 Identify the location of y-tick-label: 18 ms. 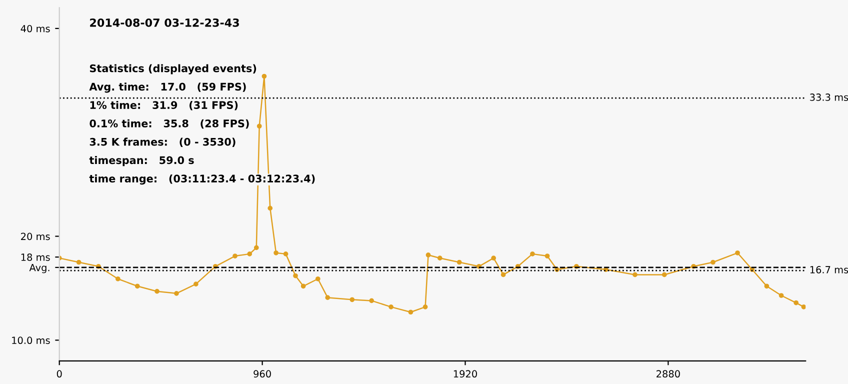
(35, 257).